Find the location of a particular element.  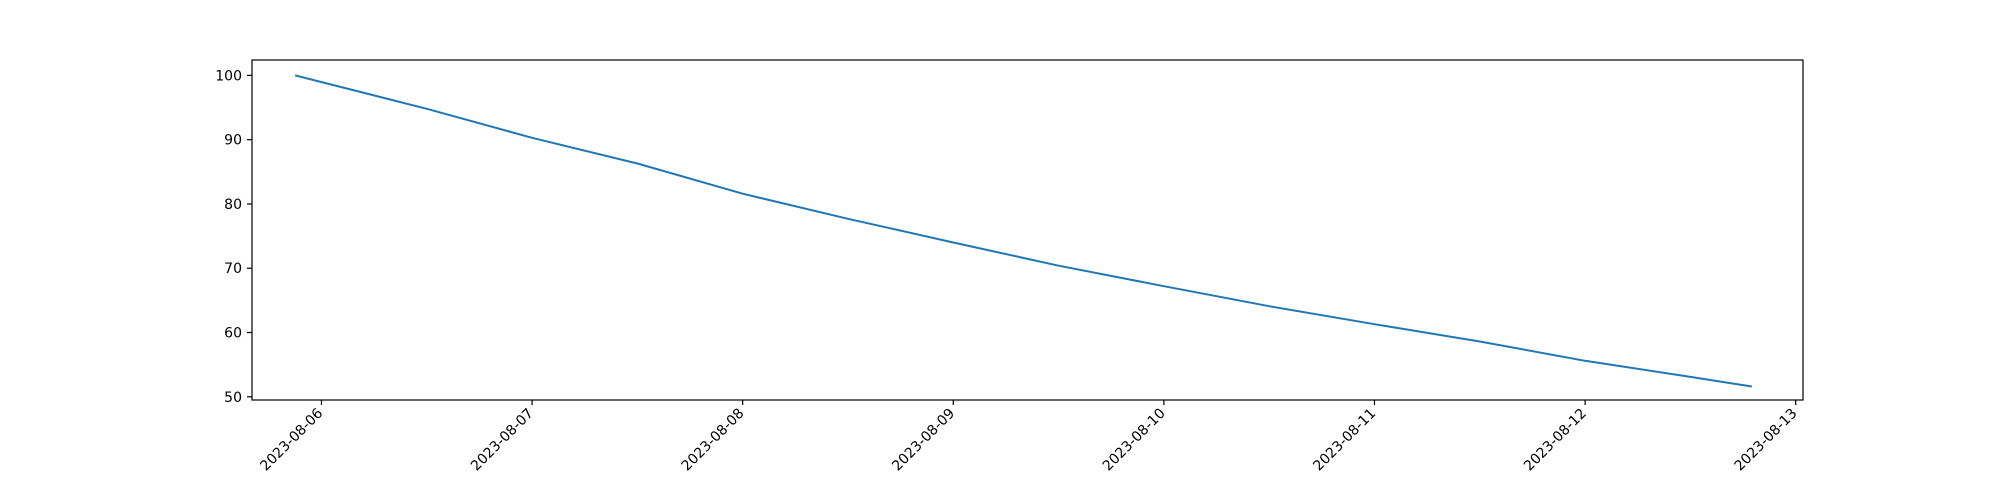

y-tick-label: 60 is located at coordinates (233, 334).